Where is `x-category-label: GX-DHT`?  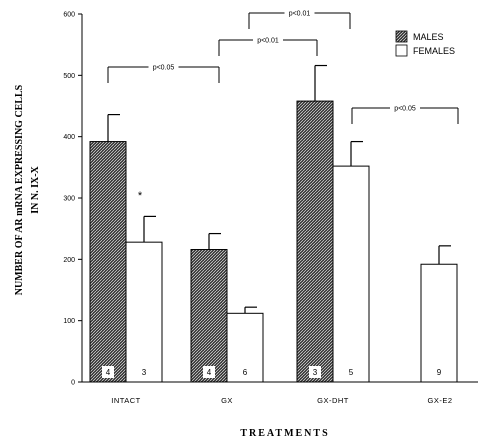 x-category-label: GX-DHT is located at coordinates (333, 400).